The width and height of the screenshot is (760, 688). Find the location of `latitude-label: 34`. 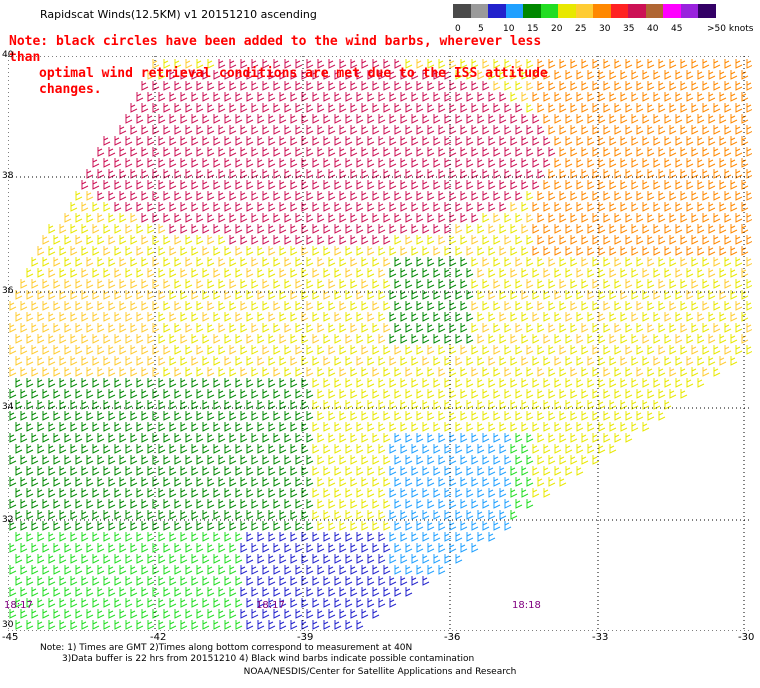

latitude-label: 34 is located at coordinates (8, 407).